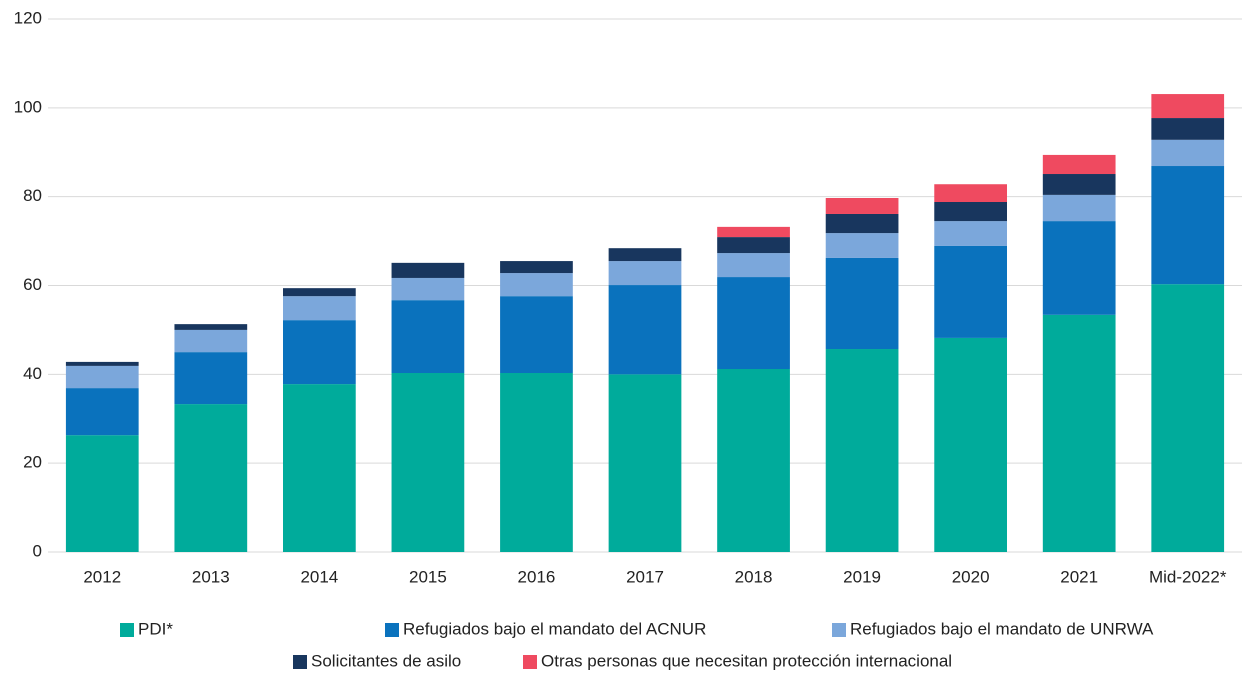  I want to click on y-tick-label: 40, so click(32, 373).